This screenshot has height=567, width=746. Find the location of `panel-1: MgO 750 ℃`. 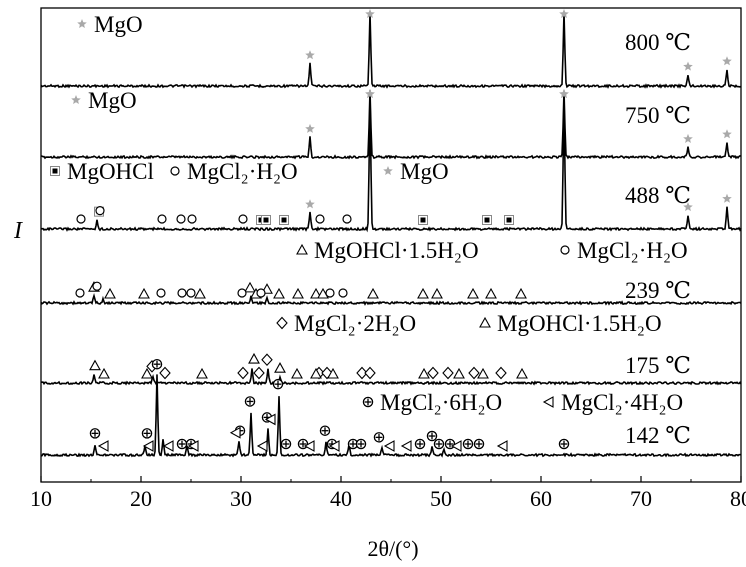

panel-1: MgO 750 ℃ is located at coordinates (391, 124).